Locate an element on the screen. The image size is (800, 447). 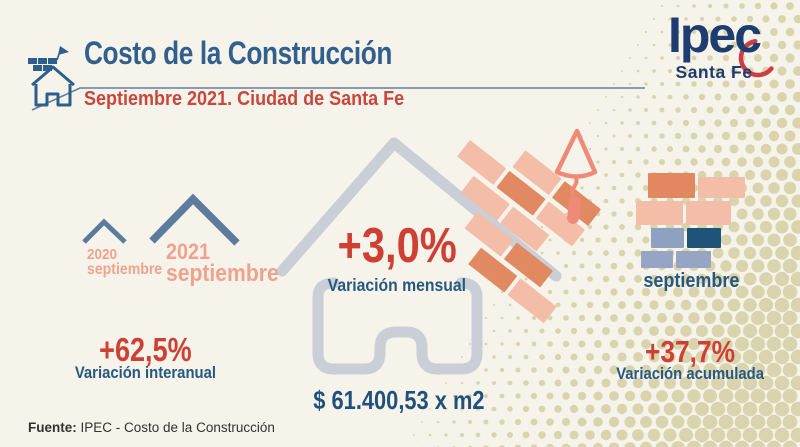
price-per-m2: $ 61.400,53 x m2 is located at coordinates (399, 400).